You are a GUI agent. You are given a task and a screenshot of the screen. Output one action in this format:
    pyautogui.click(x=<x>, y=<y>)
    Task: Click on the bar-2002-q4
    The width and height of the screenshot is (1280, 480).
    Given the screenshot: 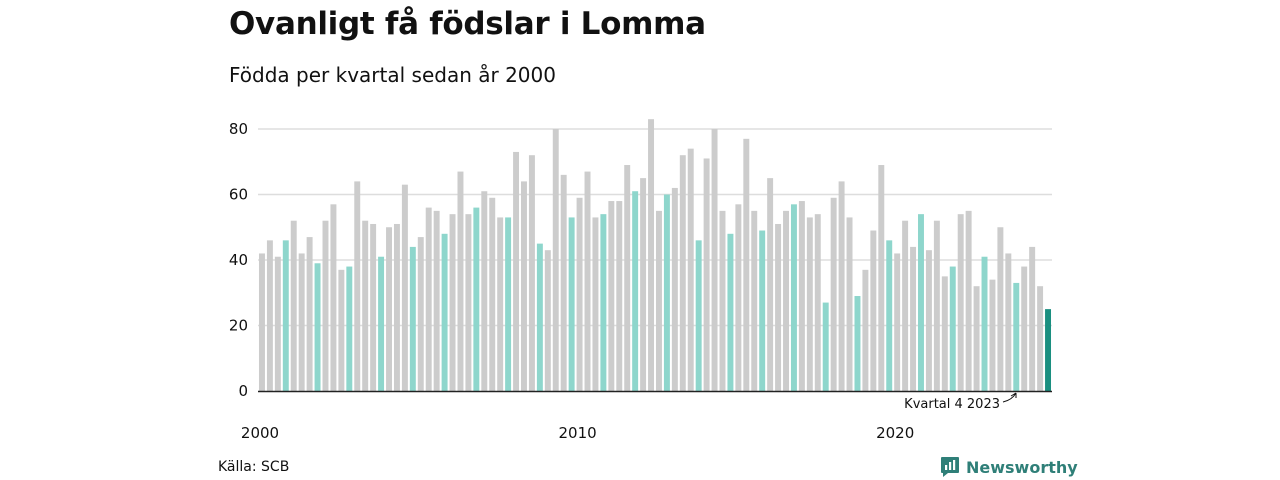 What is the action you would take?
    pyautogui.click(x=349, y=328)
    